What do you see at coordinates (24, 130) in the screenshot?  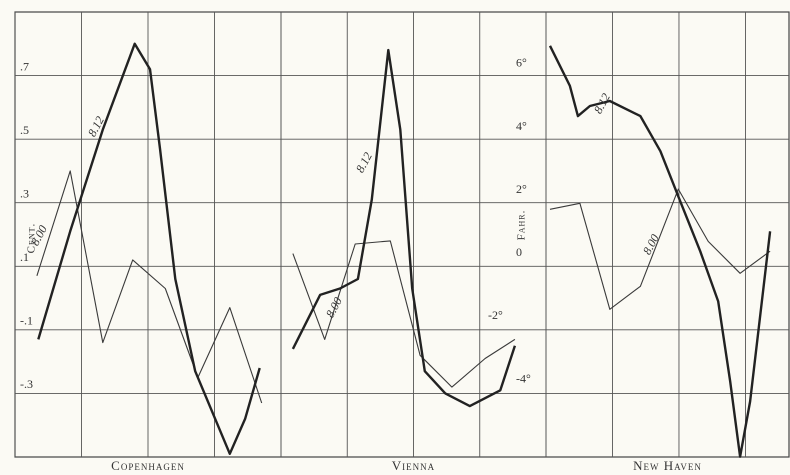 I see `y-tick-label: .5` at bounding box center [24, 130].